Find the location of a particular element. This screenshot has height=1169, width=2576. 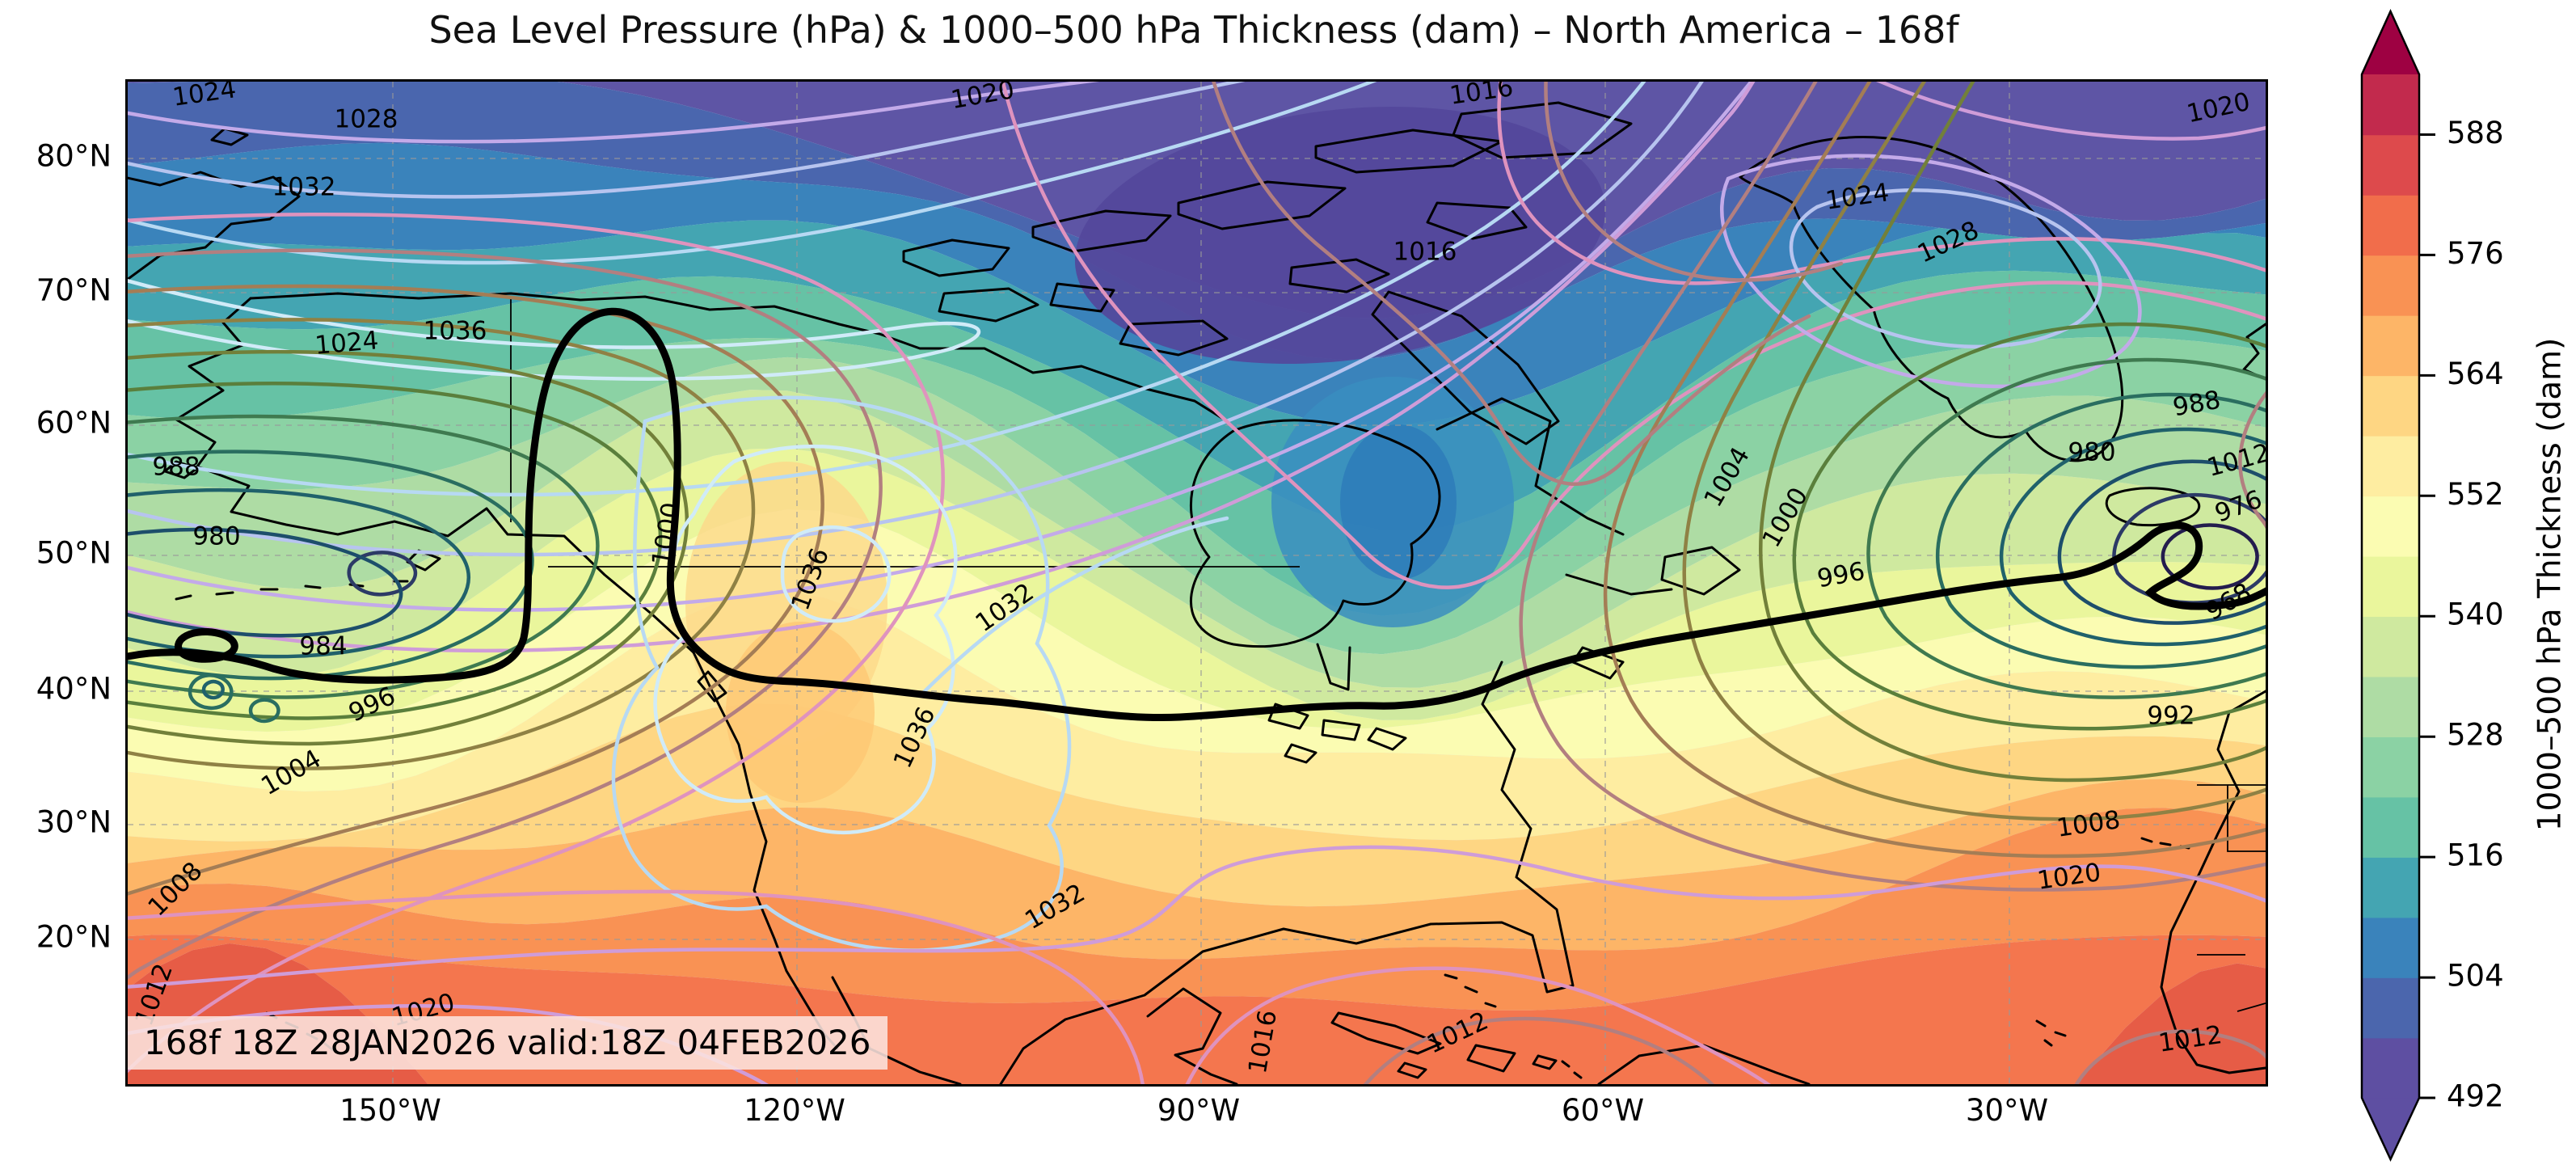

colorbar-tick-label: 564 is located at coordinates (2475, 374).